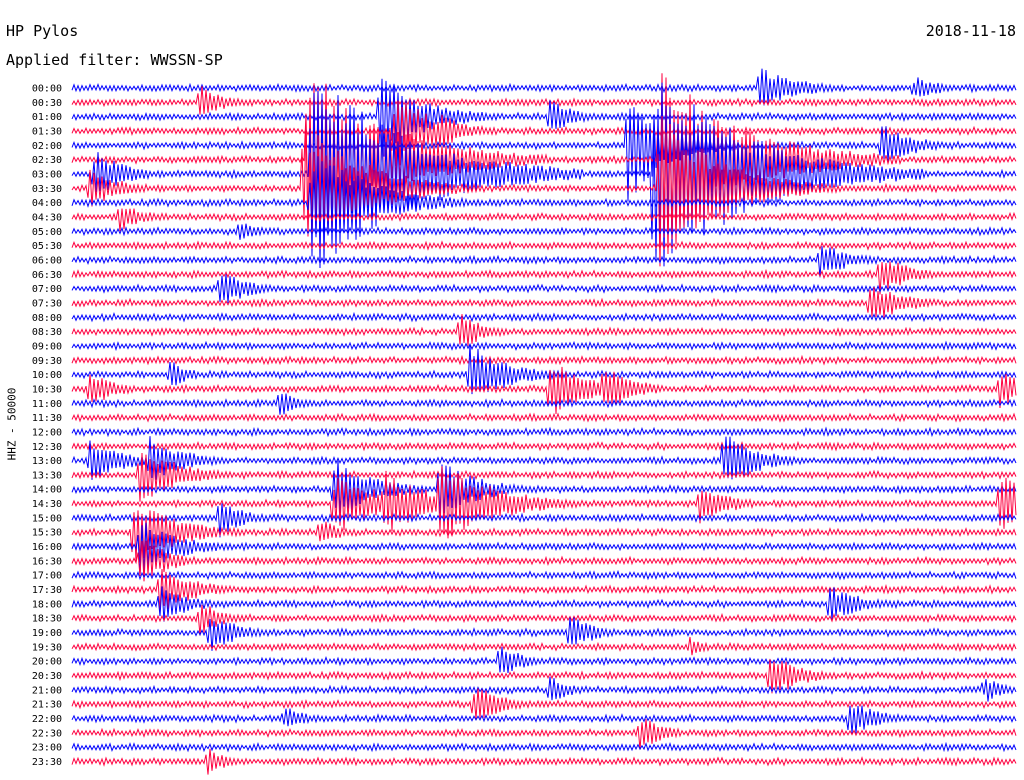  What do you see at coordinates (47, 619) in the screenshot?
I see `trace-label: 18:30` at bounding box center [47, 619].